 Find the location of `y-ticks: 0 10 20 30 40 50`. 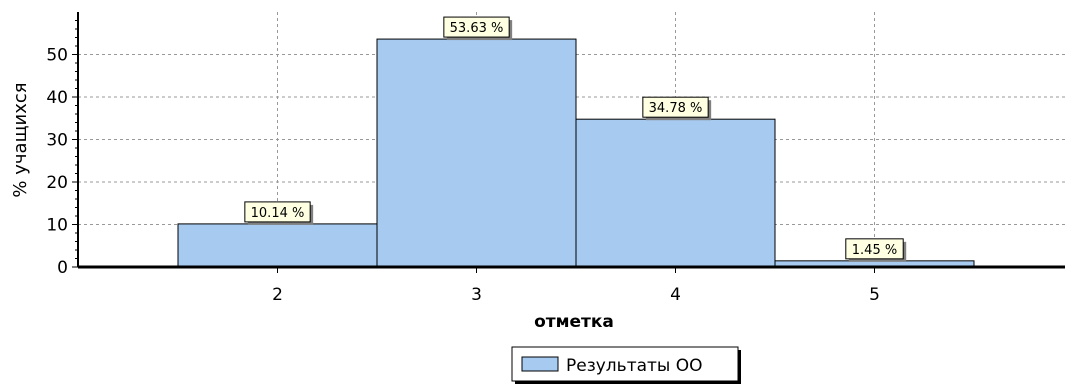

y-ticks: 0 10 20 30 40 50 is located at coordinates (62, 149).